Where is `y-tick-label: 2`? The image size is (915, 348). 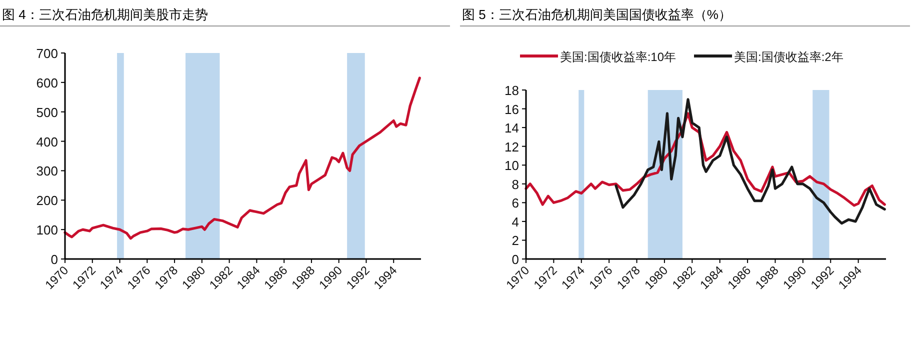
y-tick-label: 2 is located at coordinates (515, 240).